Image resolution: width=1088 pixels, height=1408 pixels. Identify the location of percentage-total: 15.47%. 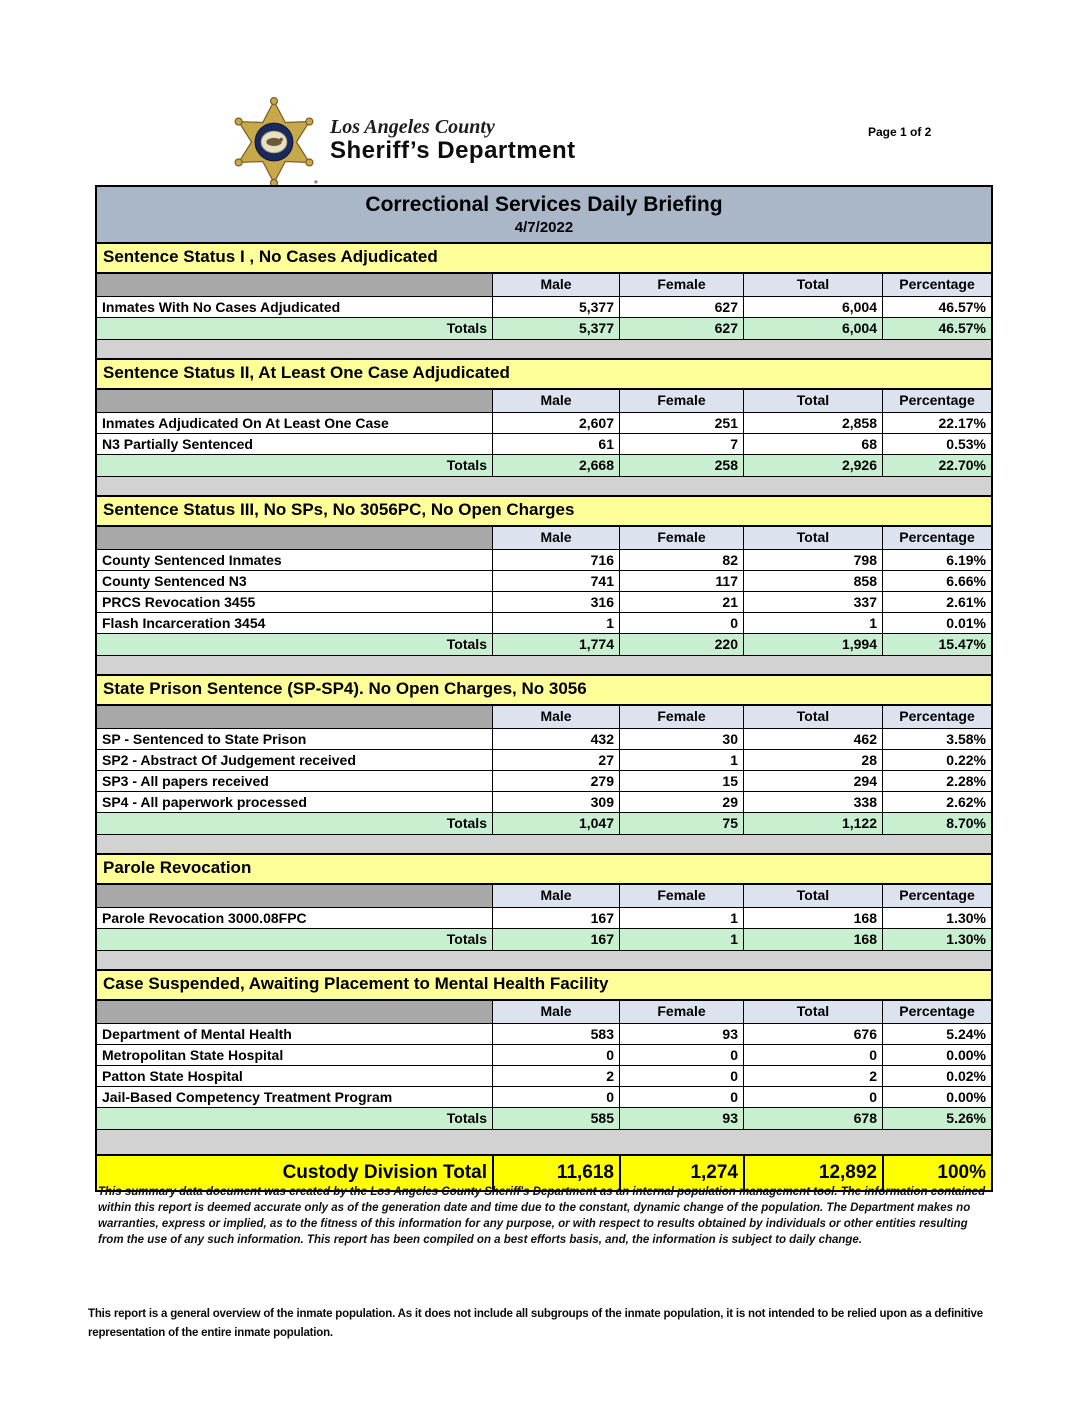
(936, 644).